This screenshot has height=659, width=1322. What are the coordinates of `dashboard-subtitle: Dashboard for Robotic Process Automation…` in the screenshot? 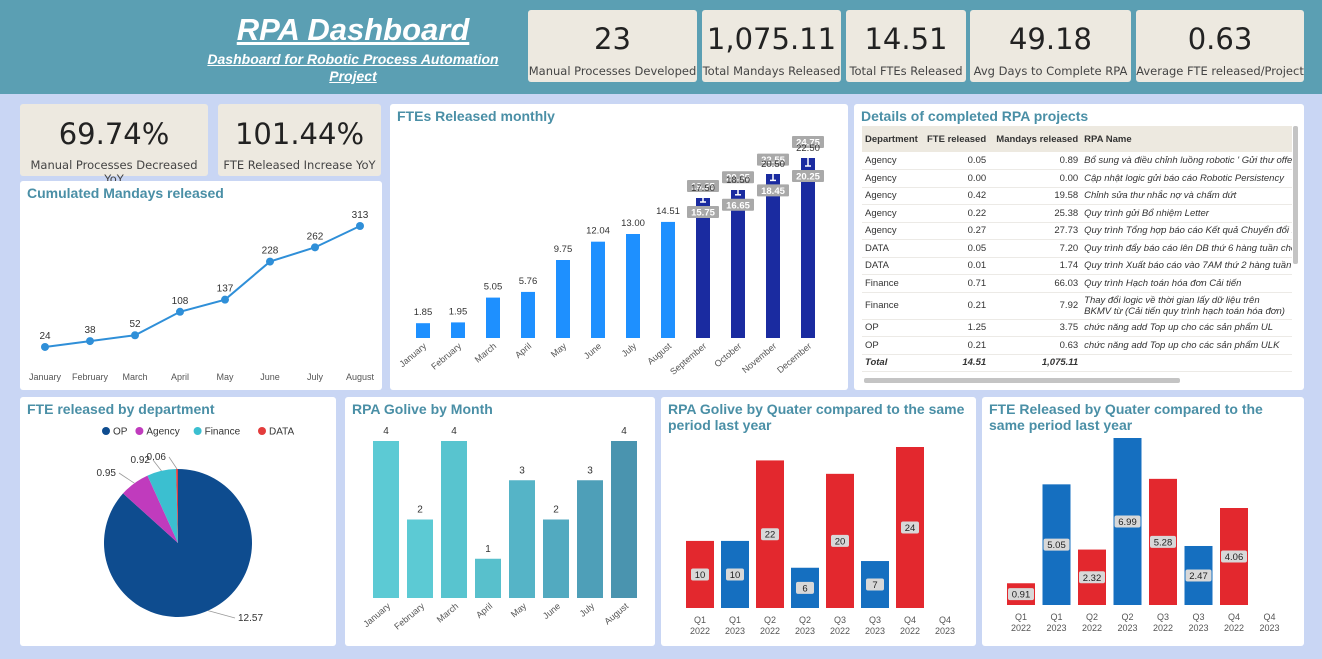 It's located at (353, 67).